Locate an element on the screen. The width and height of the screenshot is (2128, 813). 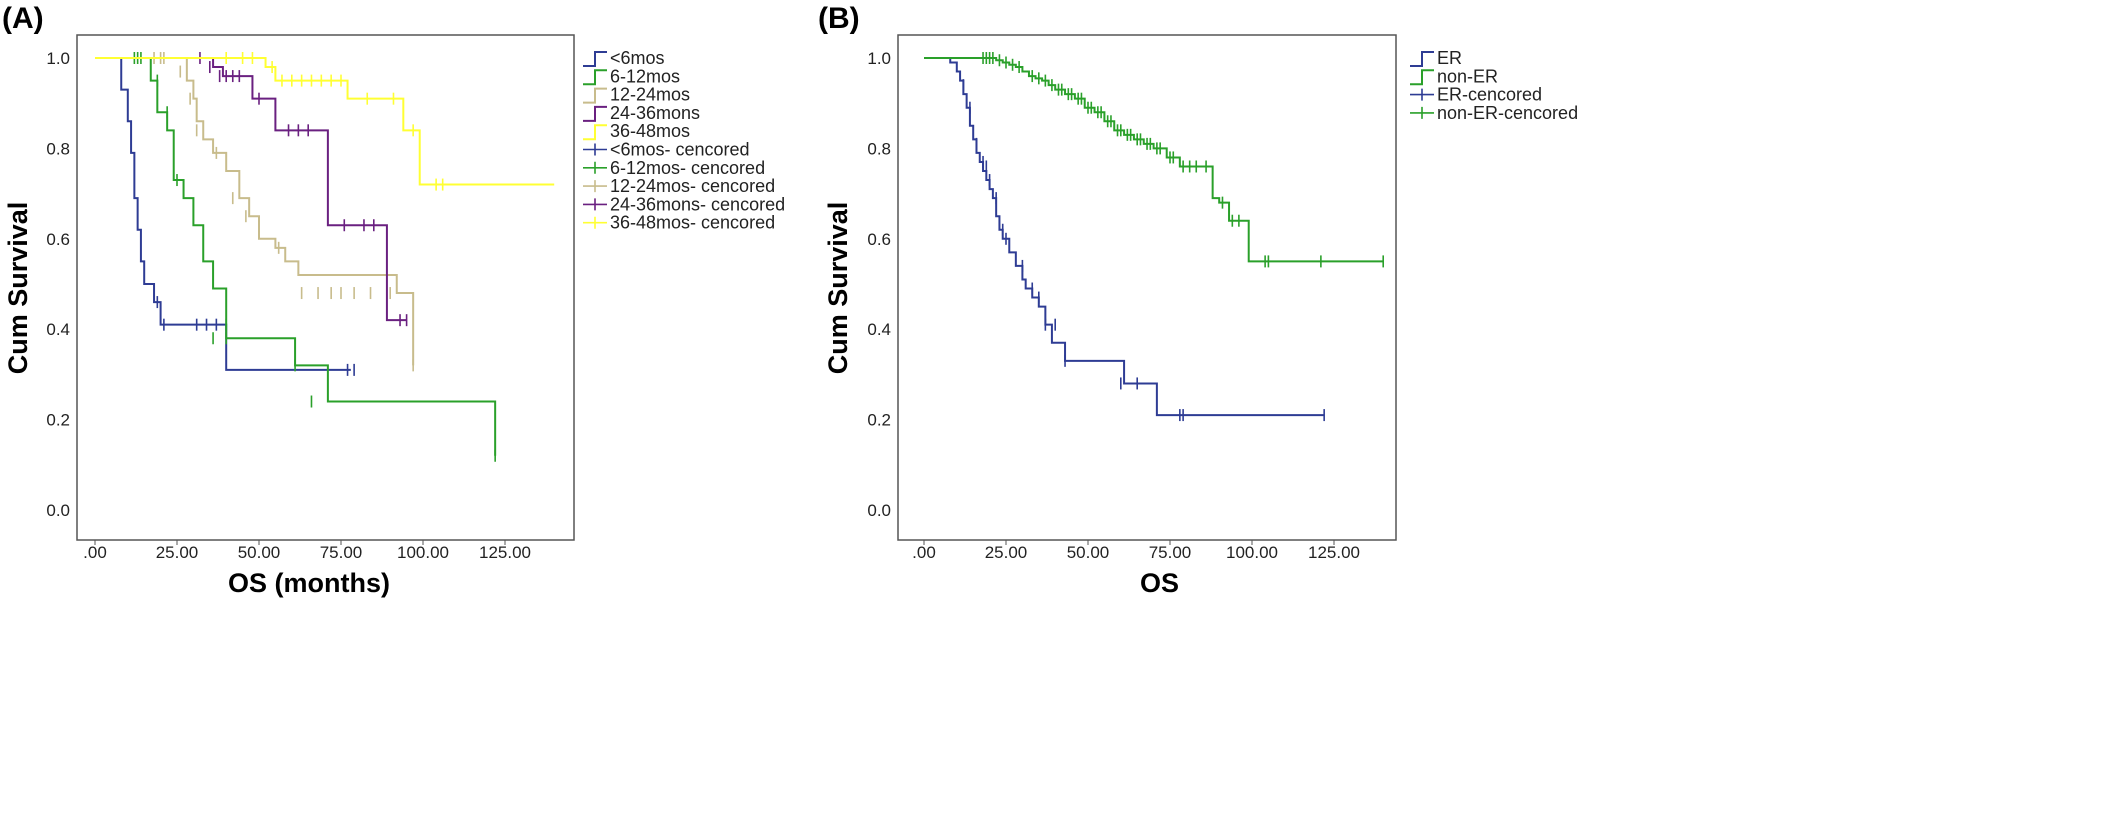
panel-a-legend-label-6mos-cencored: <6mos- cencored is located at coordinates (680, 150).